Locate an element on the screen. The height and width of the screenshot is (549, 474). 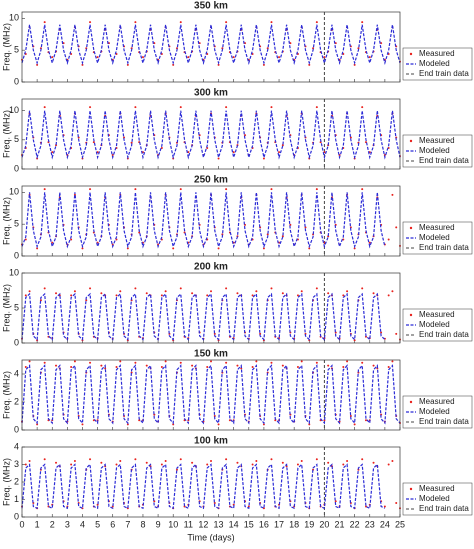
x-tick-label: 1 is located at coordinates (37, 524).